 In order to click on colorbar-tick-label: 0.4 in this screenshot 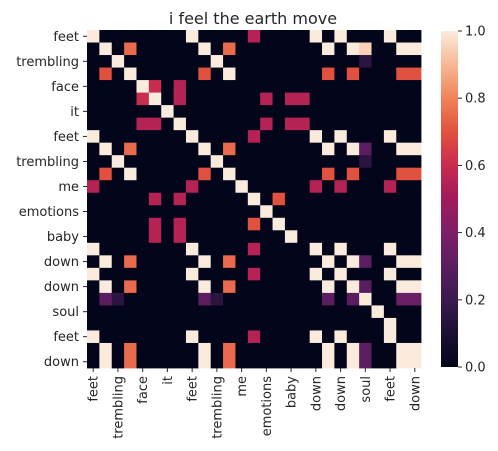, I will do `click(475, 233)`.